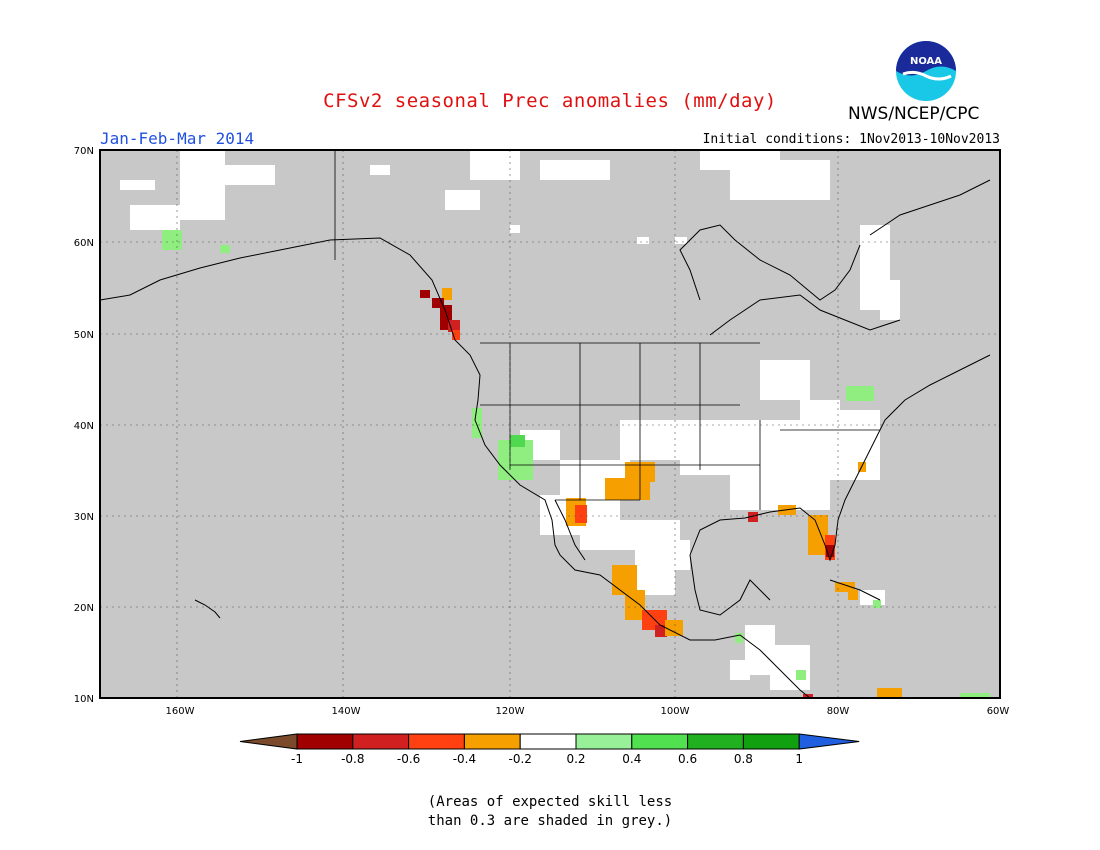  What do you see at coordinates (631, 759) in the screenshot?
I see `colorbar-label: 0.4` at bounding box center [631, 759].